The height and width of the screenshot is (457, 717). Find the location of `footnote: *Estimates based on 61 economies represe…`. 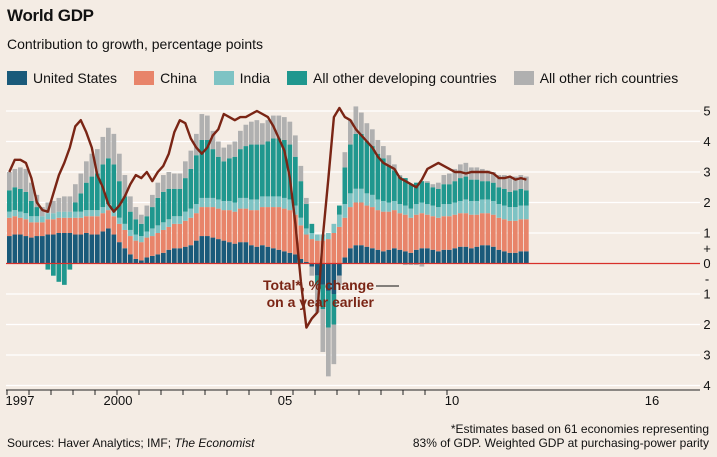

footnote: *Estimates based on 61 economies represe… is located at coordinates (561, 436).